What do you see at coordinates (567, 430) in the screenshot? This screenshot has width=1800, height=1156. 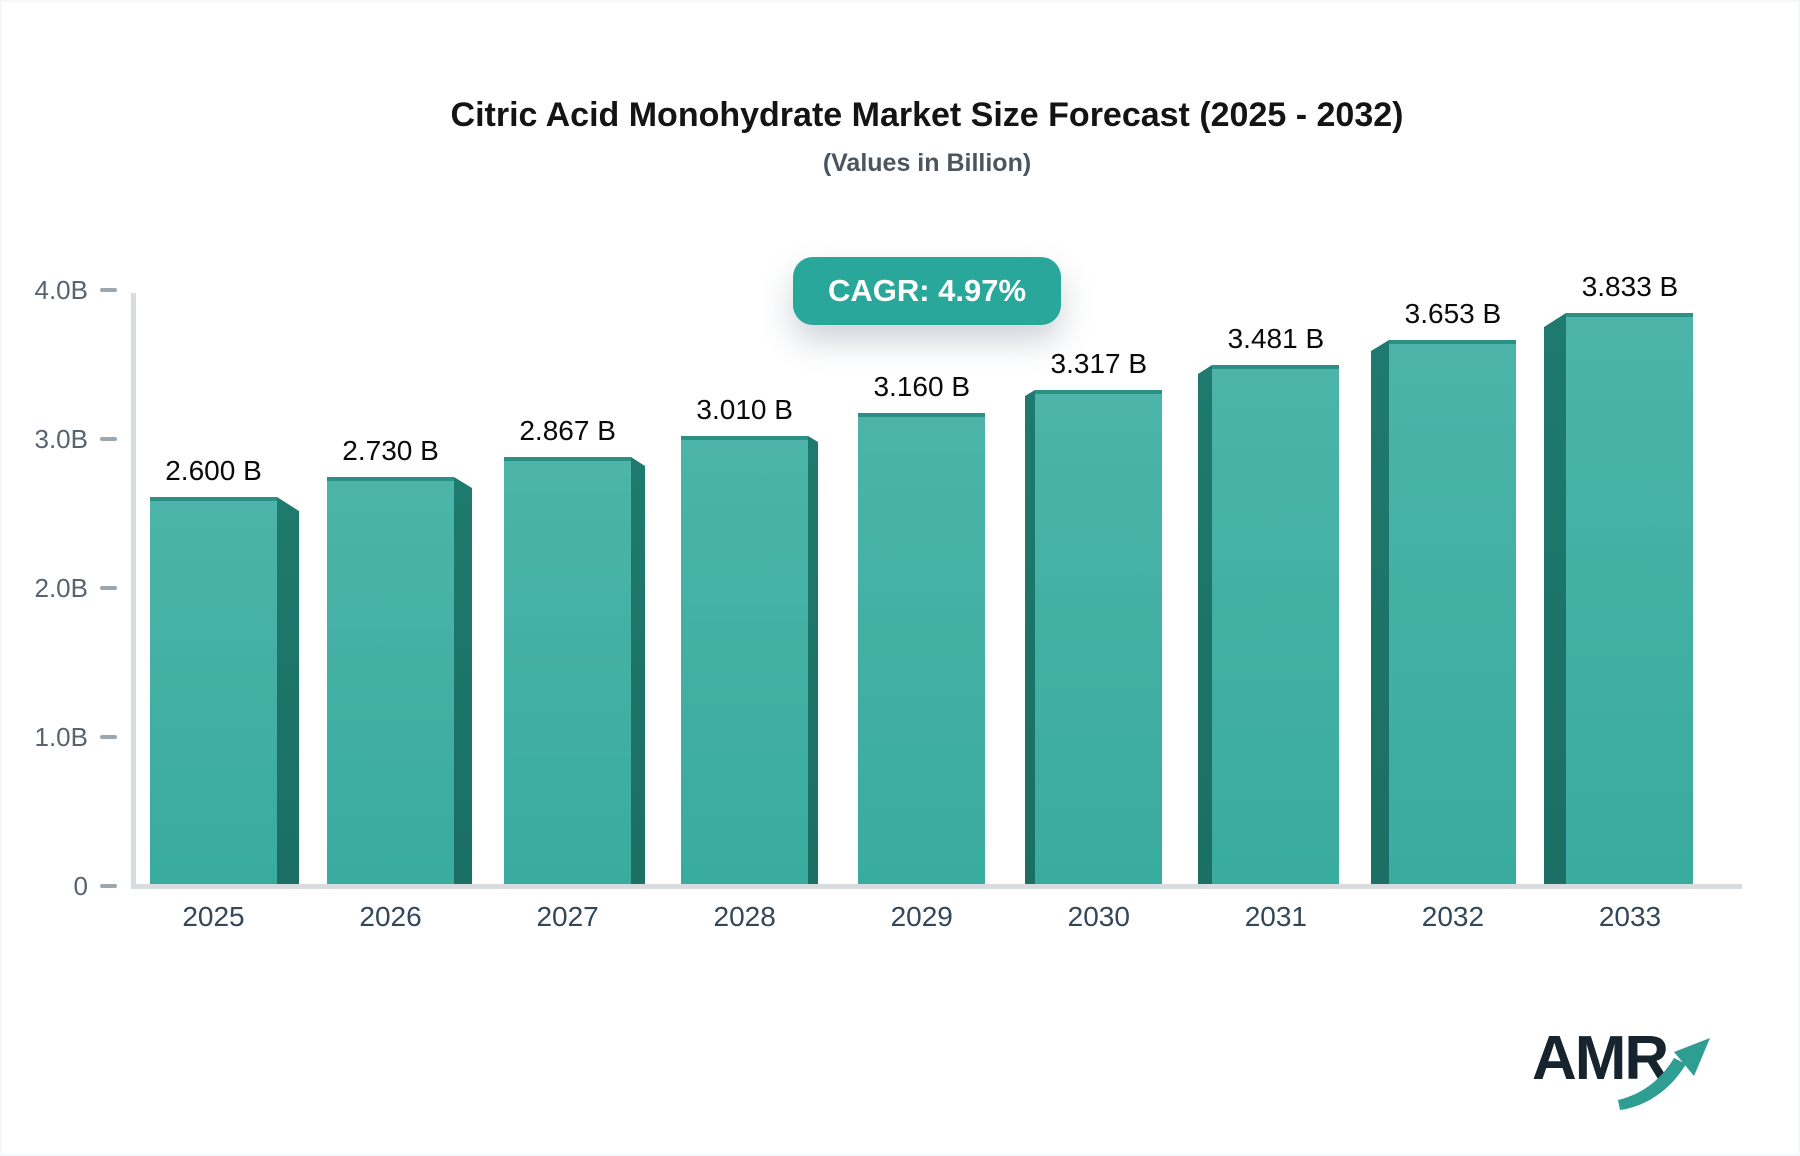 I see `bar-value-label: 2.867 B` at bounding box center [567, 430].